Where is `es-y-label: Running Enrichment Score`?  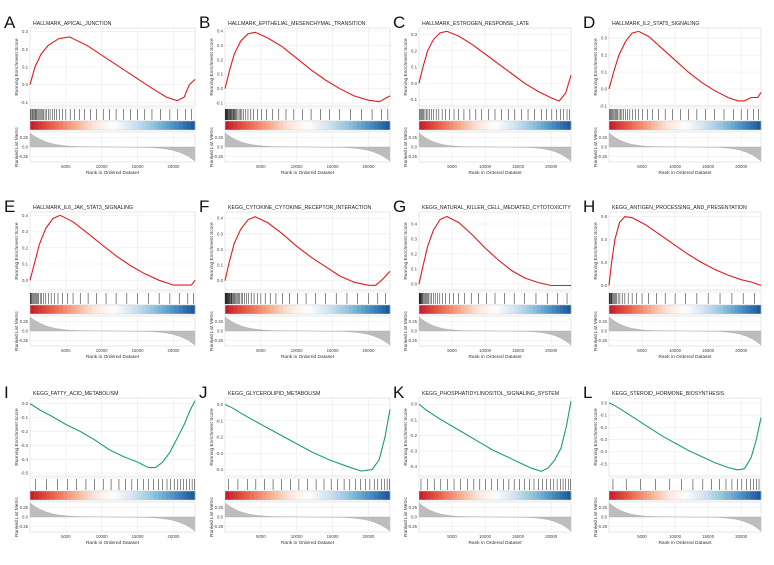
es-y-label: Running Enrichment Score is located at coordinates (212, 437).